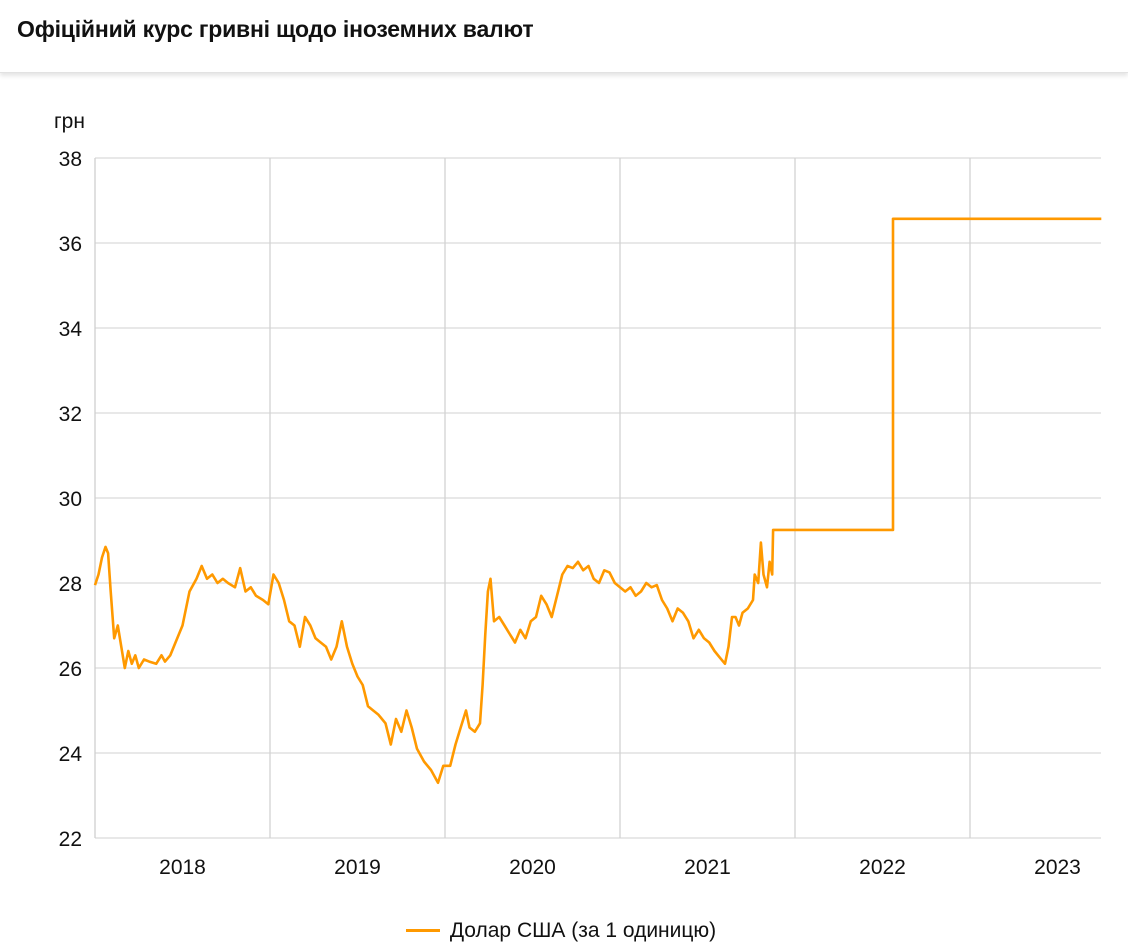  What do you see at coordinates (70, 839) in the screenshot?
I see `y-tick-label: 22` at bounding box center [70, 839].